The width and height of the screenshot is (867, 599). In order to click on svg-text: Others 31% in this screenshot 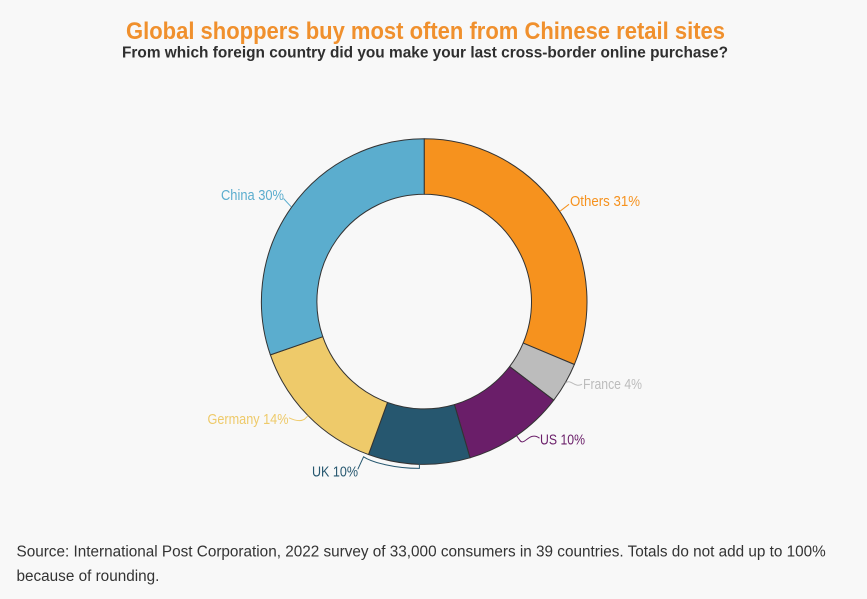, I will do `click(605, 202)`.